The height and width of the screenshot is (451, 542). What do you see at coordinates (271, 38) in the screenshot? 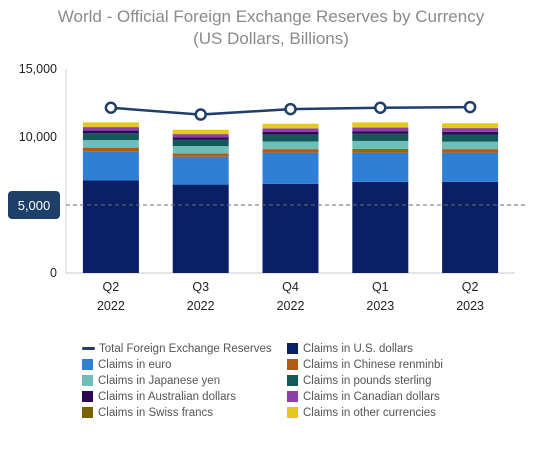
I see `chart-subtitle: (US Dollars, Billions)` at bounding box center [271, 38].